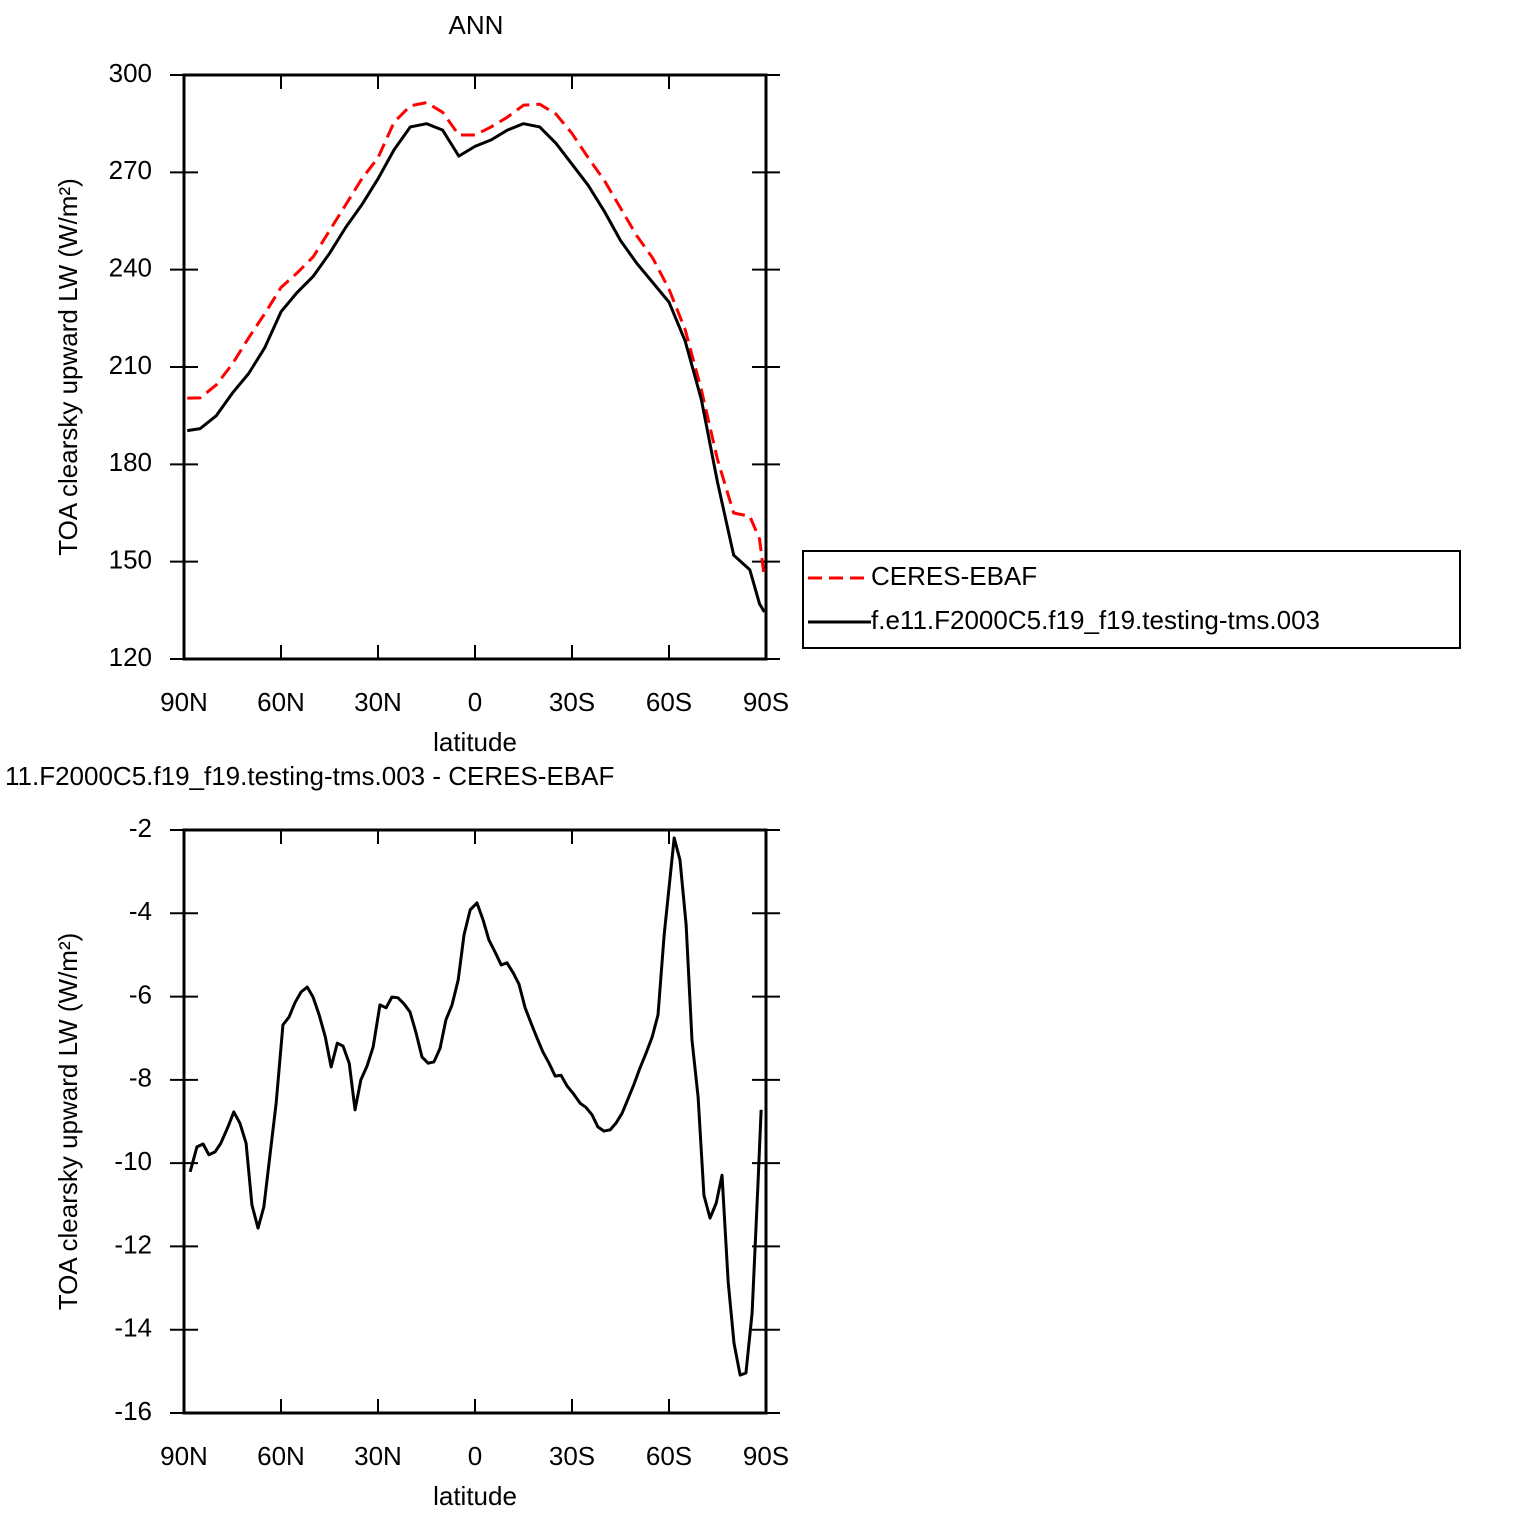 This screenshot has height=1524, width=1516. I want to click on y-tick-label: 240, so click(130, 268).